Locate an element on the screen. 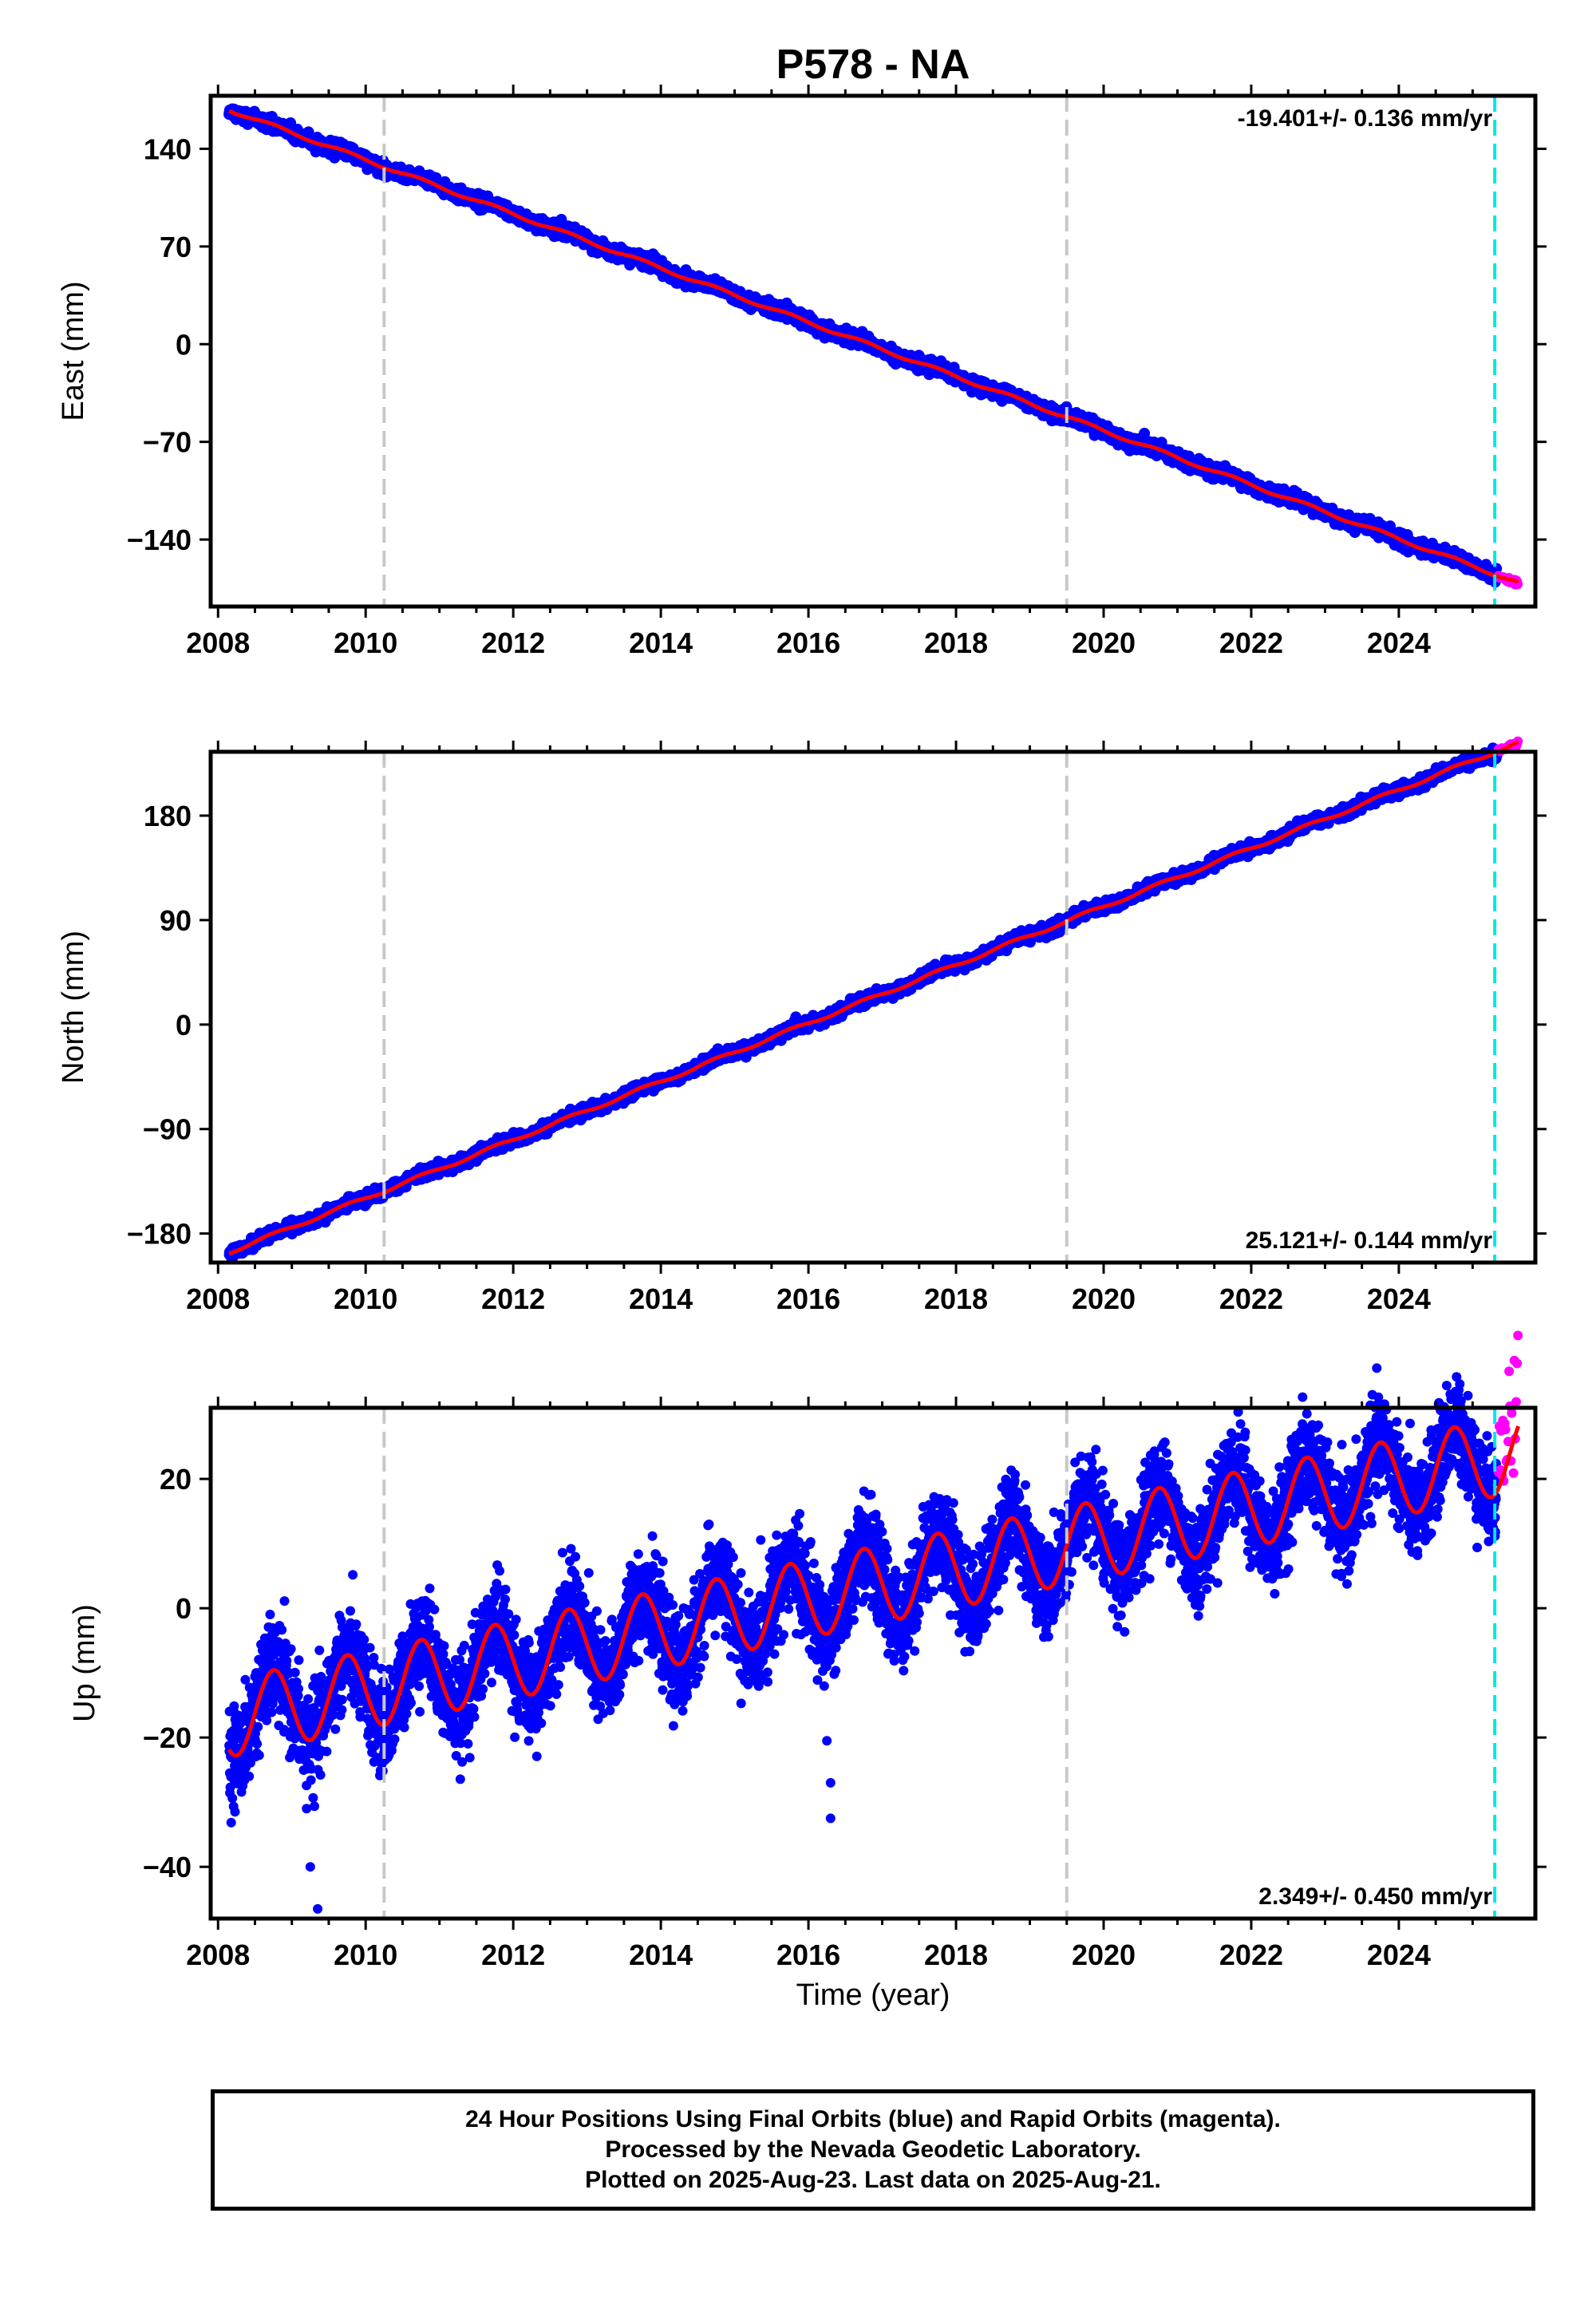 The height and width of the screenshot is (2316, 1596). x-tick-label: 2024 is located at coordinates (1399, 642).